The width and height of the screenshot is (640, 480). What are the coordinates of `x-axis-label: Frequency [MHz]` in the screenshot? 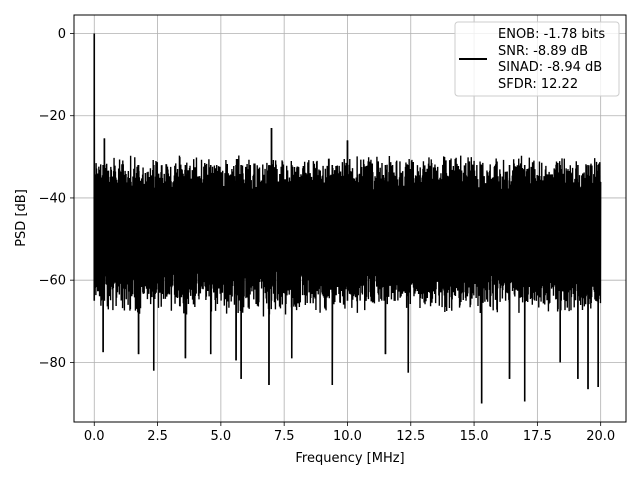 It's located at (349, 458).